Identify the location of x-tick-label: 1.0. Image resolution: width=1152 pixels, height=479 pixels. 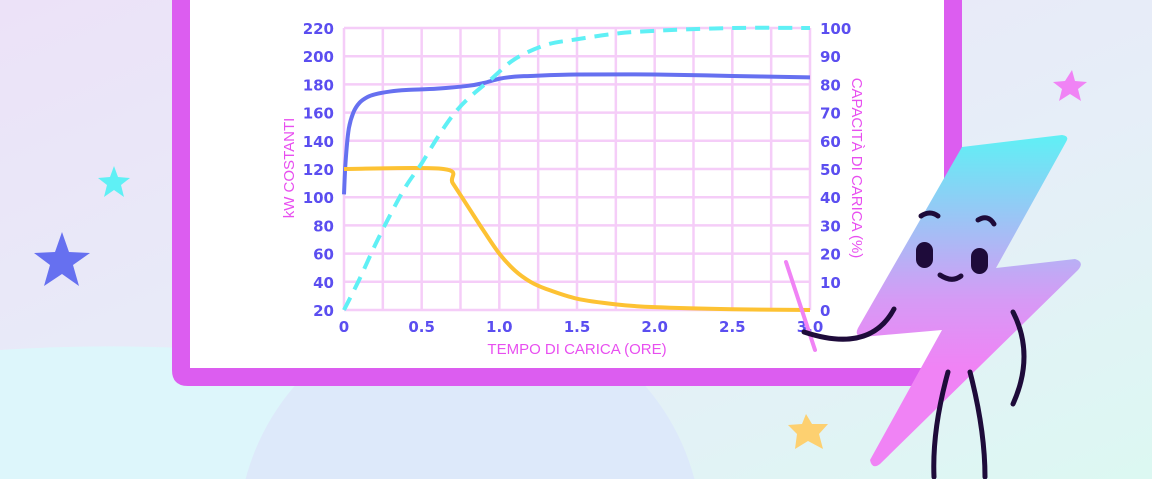
(499, 327).